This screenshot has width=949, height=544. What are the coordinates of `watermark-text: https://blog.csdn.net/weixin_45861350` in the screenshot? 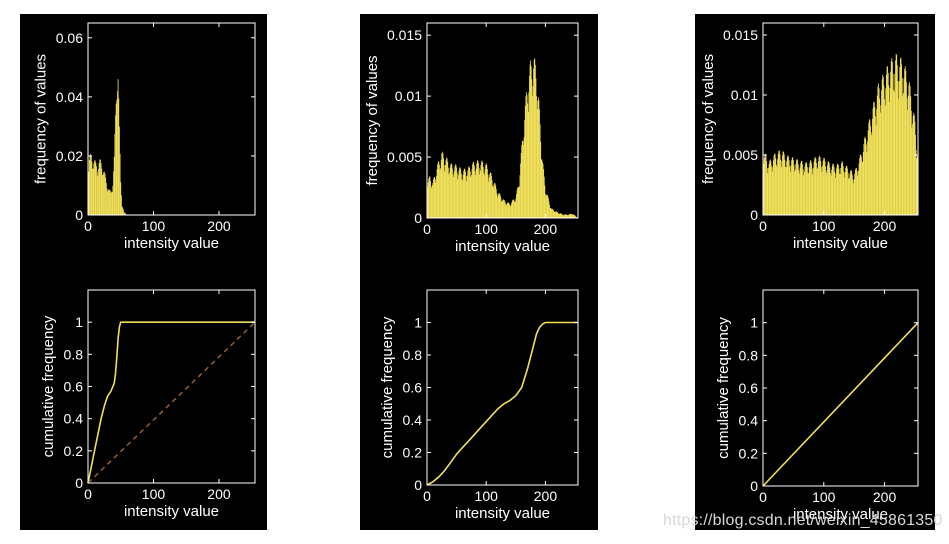 It's located at (803, 520).